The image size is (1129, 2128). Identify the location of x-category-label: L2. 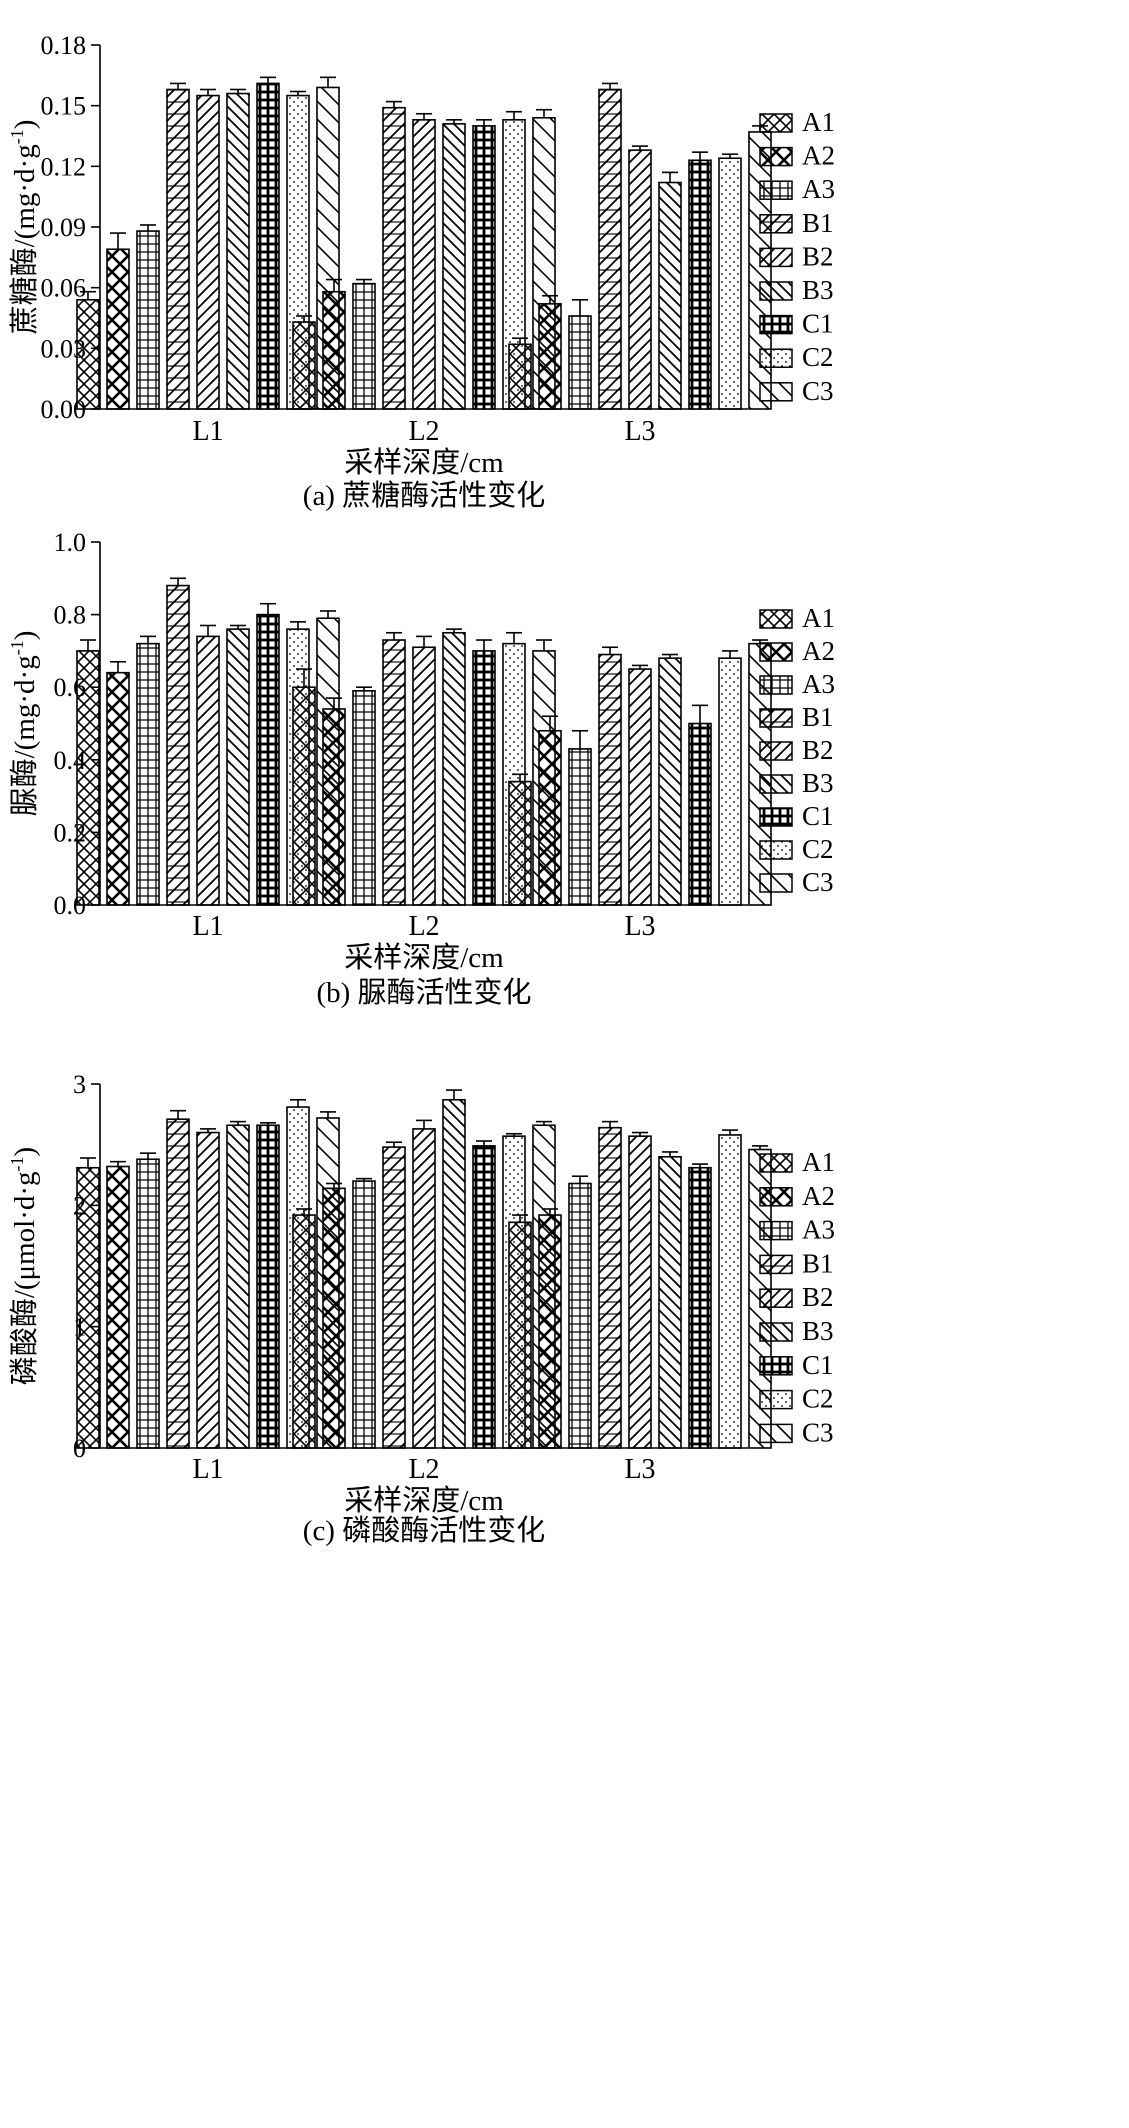
(423, 431).